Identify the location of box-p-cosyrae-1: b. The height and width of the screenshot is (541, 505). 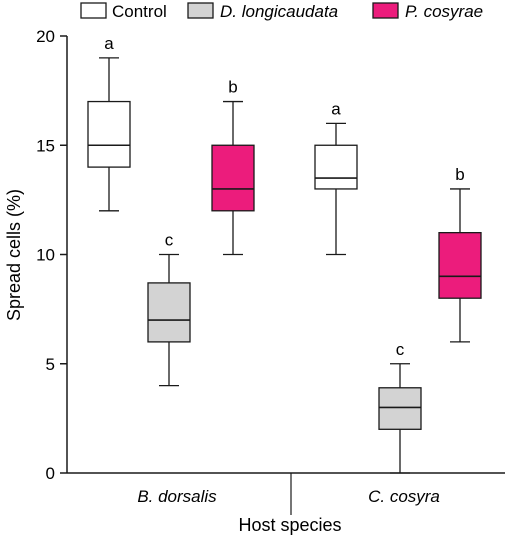
(233, 167).